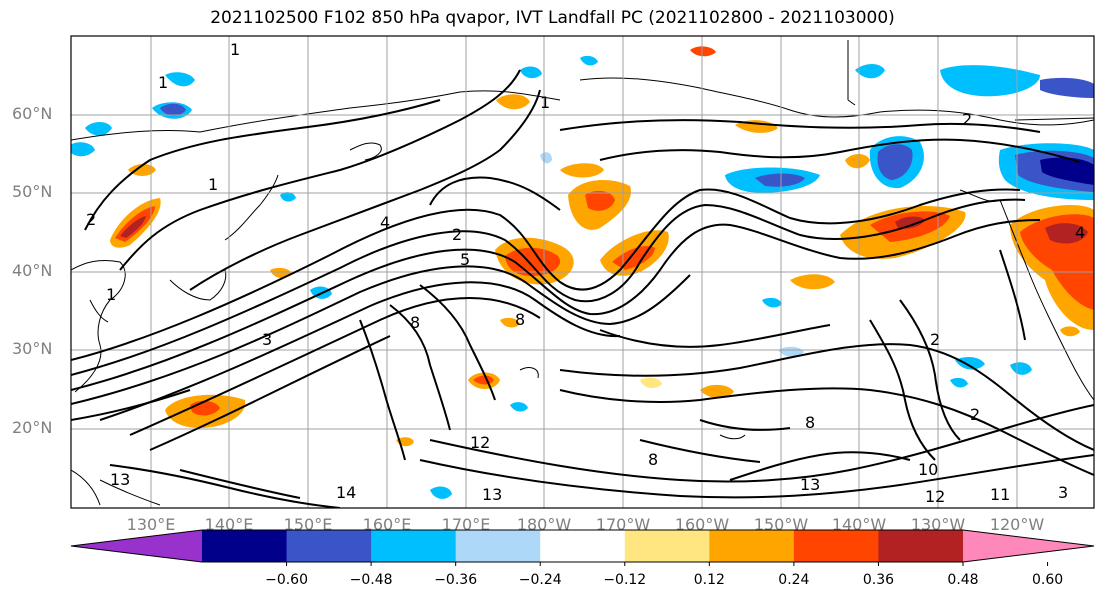 This screenshot has height=601, width=1105. I want to click on colorbar-segments, so click(583, 546).